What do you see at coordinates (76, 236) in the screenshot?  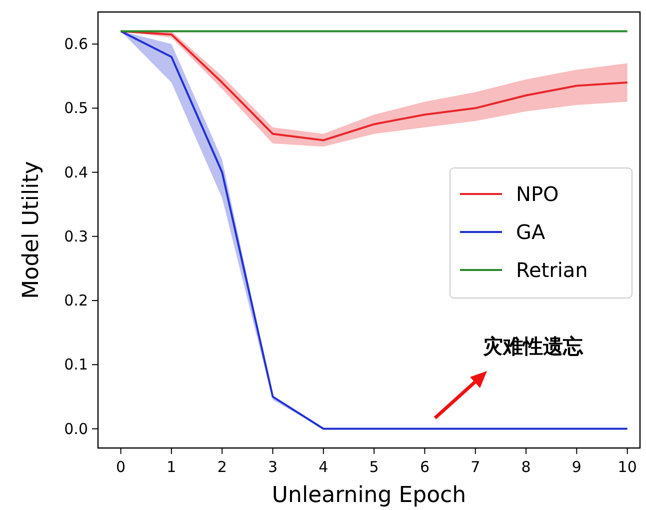 I see `y-tick-label: 0.3` at bounding box center [76, 236].